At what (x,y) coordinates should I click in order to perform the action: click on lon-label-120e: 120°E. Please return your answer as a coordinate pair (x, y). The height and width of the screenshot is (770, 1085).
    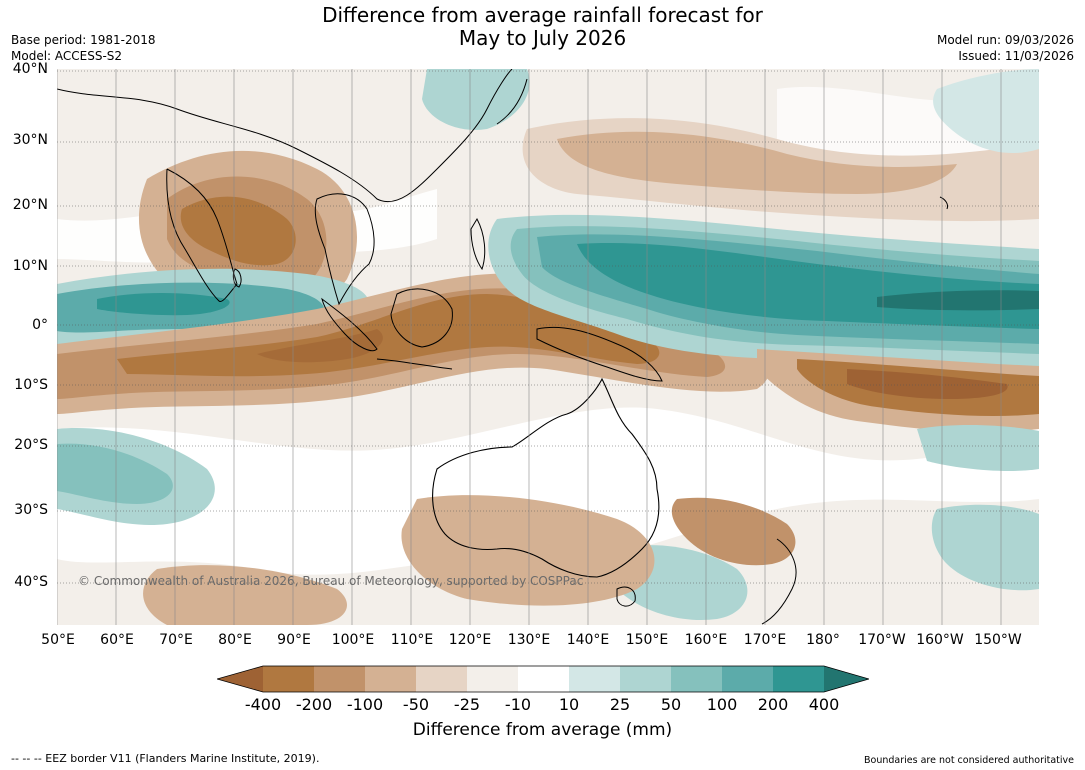
    Looking at the image, I should click on (470, 640).